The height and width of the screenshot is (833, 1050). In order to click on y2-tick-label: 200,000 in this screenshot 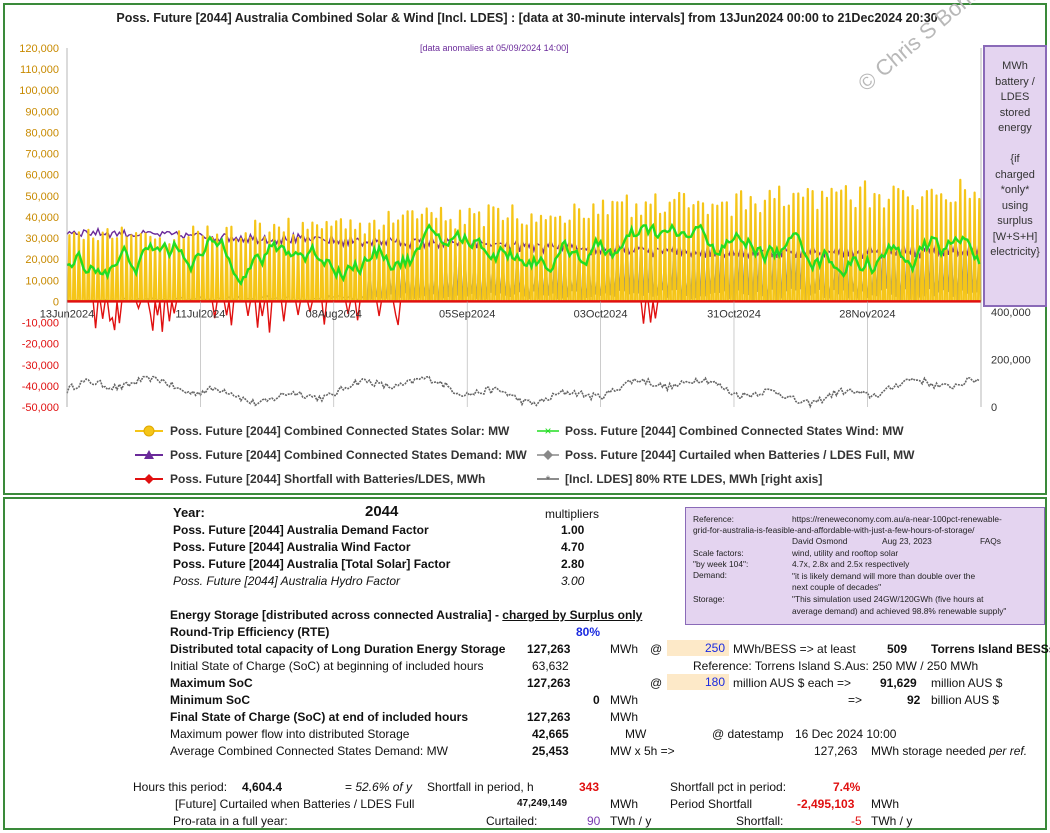, I will do `click(1011, 360)`.